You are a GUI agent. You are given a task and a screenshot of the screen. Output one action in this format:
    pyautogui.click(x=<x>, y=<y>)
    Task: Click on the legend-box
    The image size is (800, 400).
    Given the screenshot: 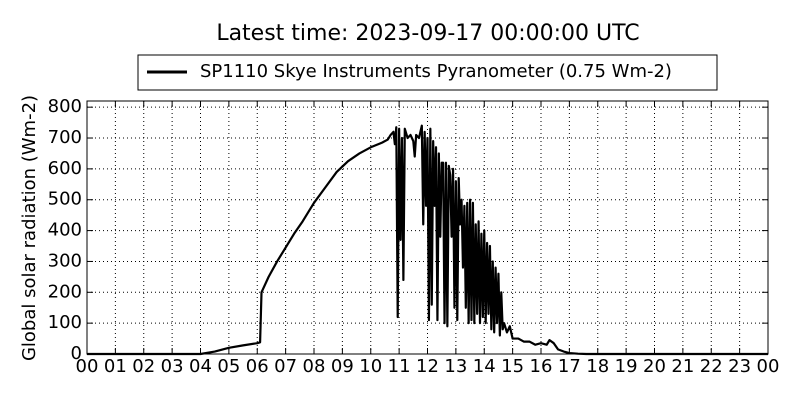 What is the action you would take?
    pyautogui.click(x=427, y=72)
    